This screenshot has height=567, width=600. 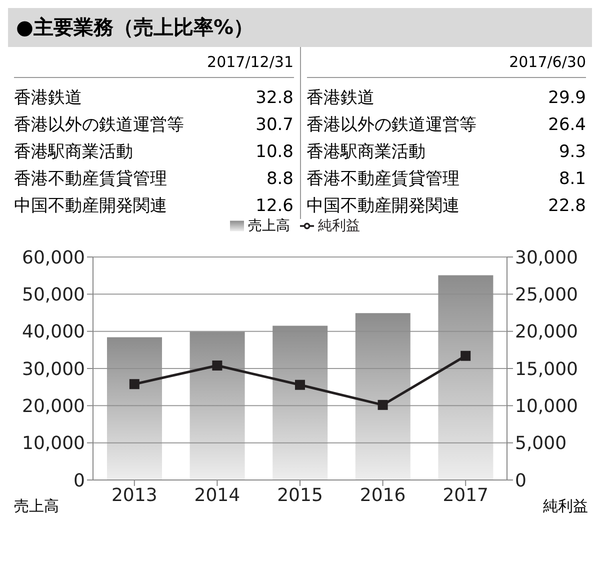 I want to click on data-label: 32.8, so click(x=275, y=98).